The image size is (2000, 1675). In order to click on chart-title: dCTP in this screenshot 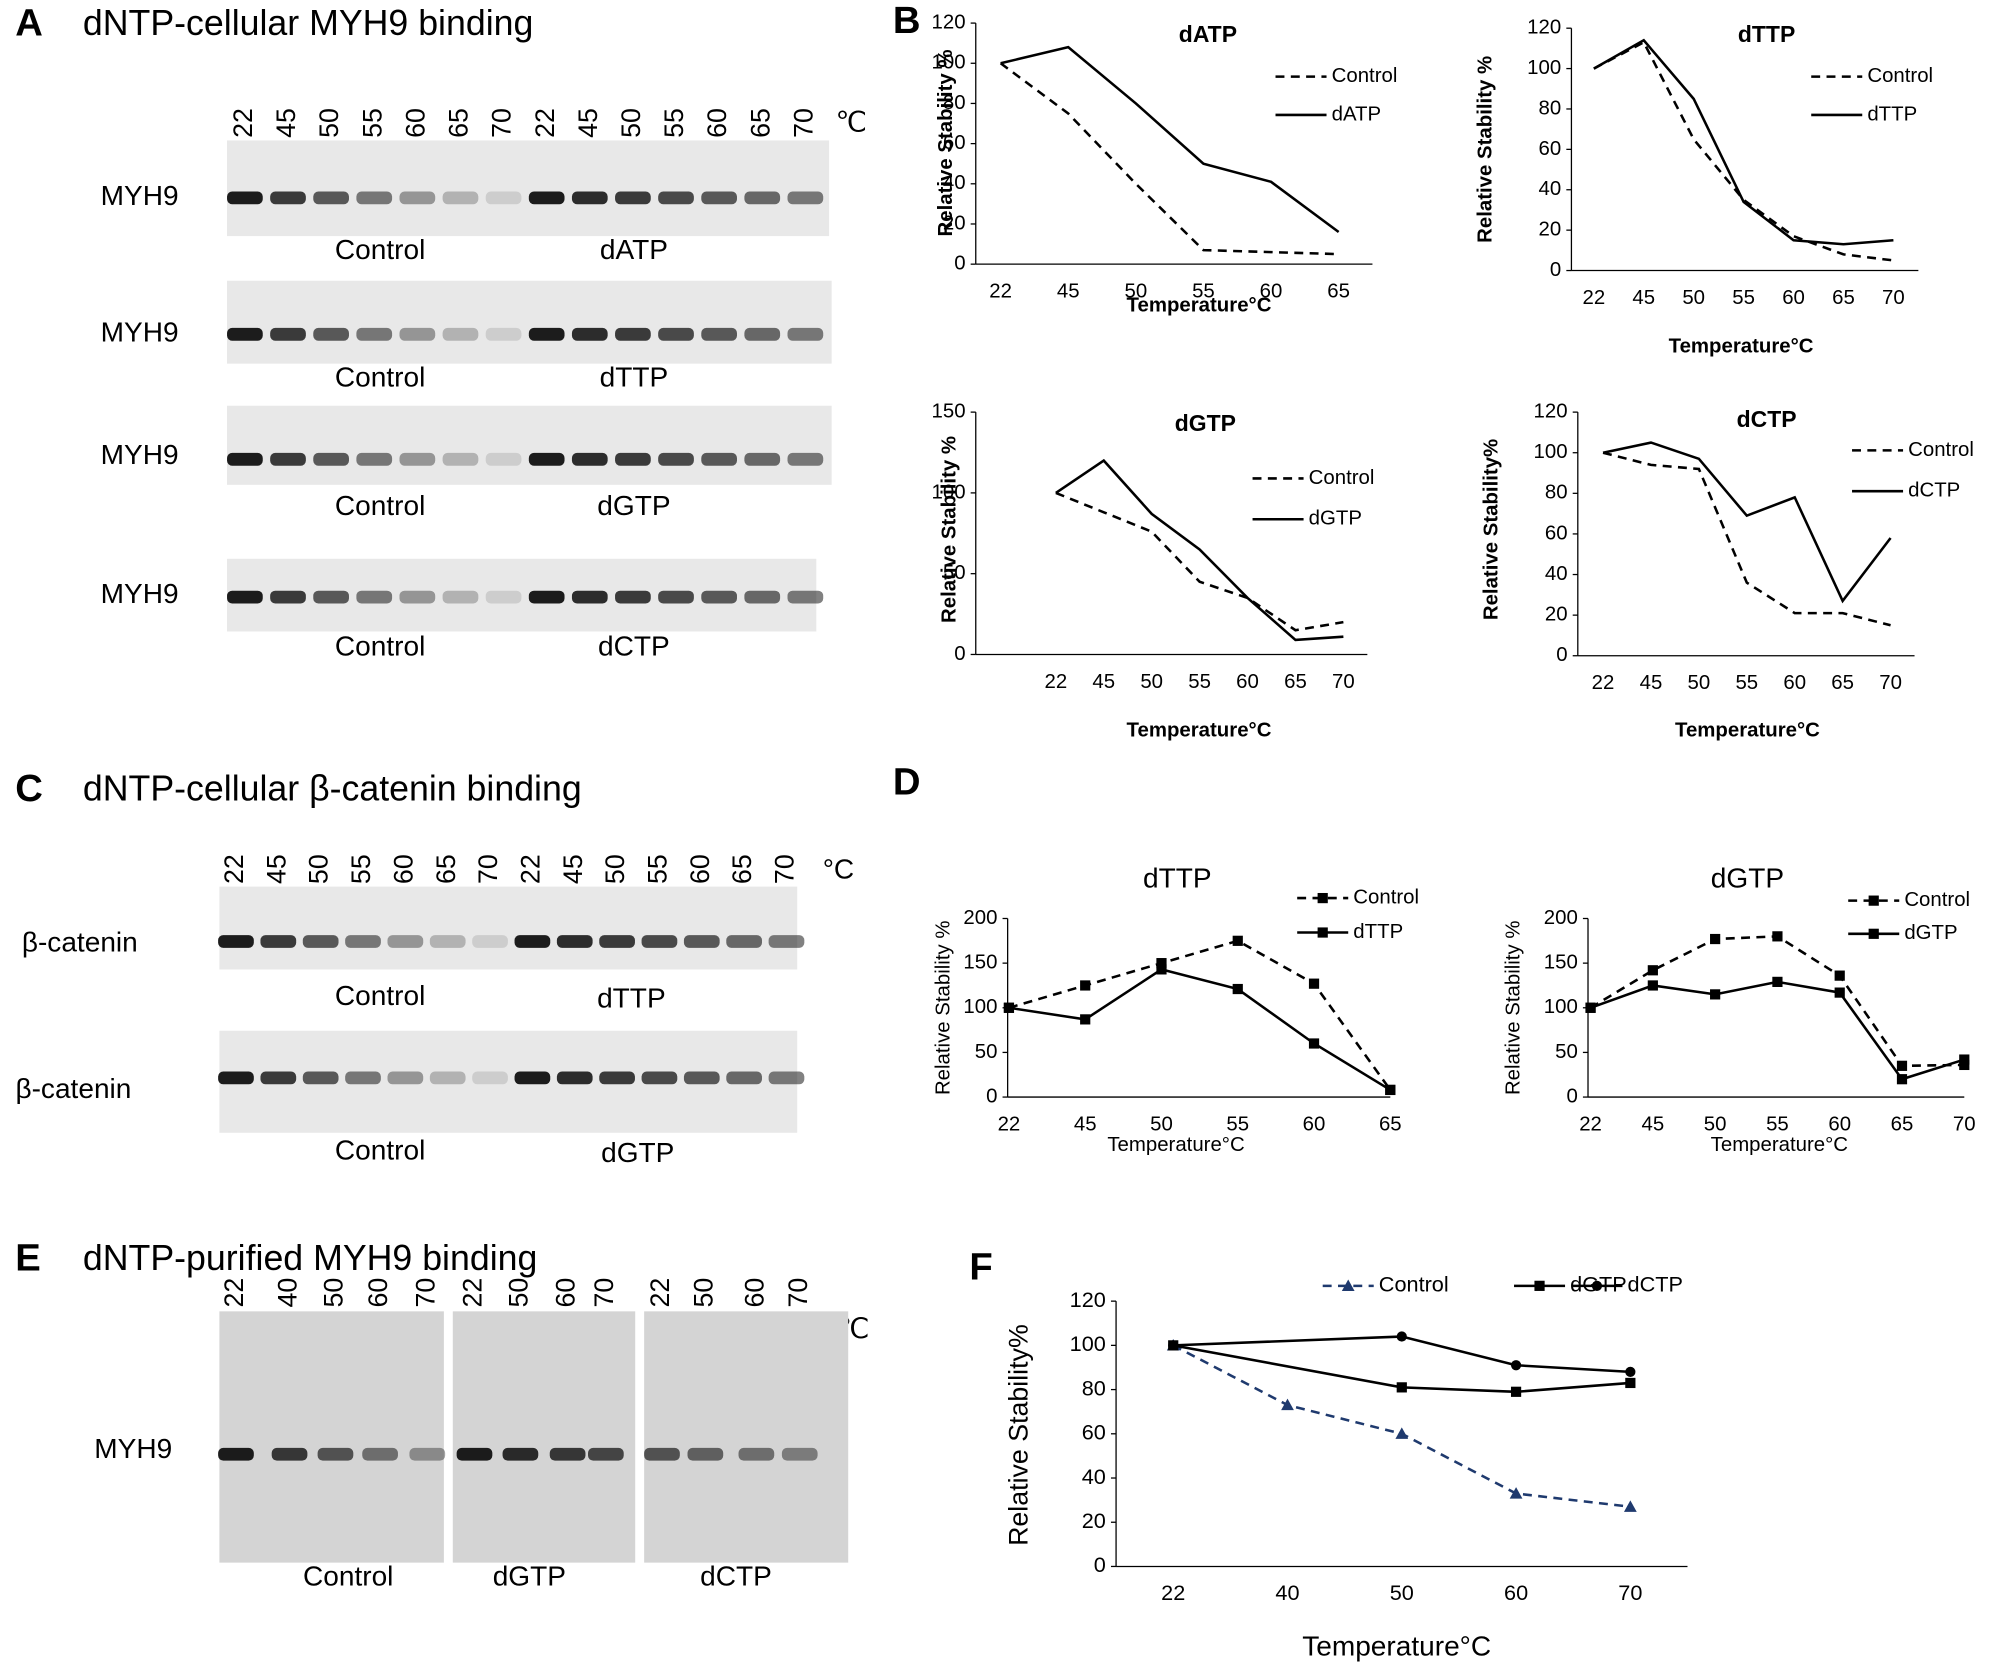, I will do `click(1767, 419)`.